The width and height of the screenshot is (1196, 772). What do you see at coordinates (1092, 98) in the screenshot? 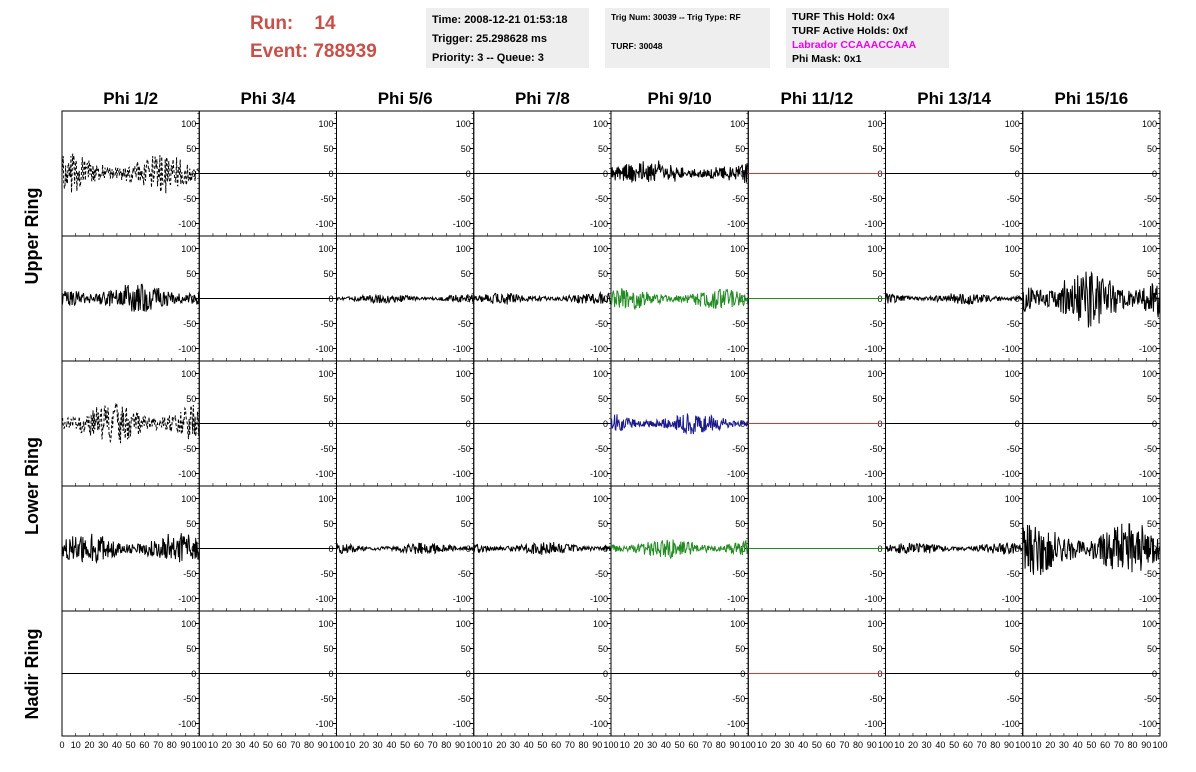
I see `column-header: Phi 15/16` at bounding box center [1092, 98].